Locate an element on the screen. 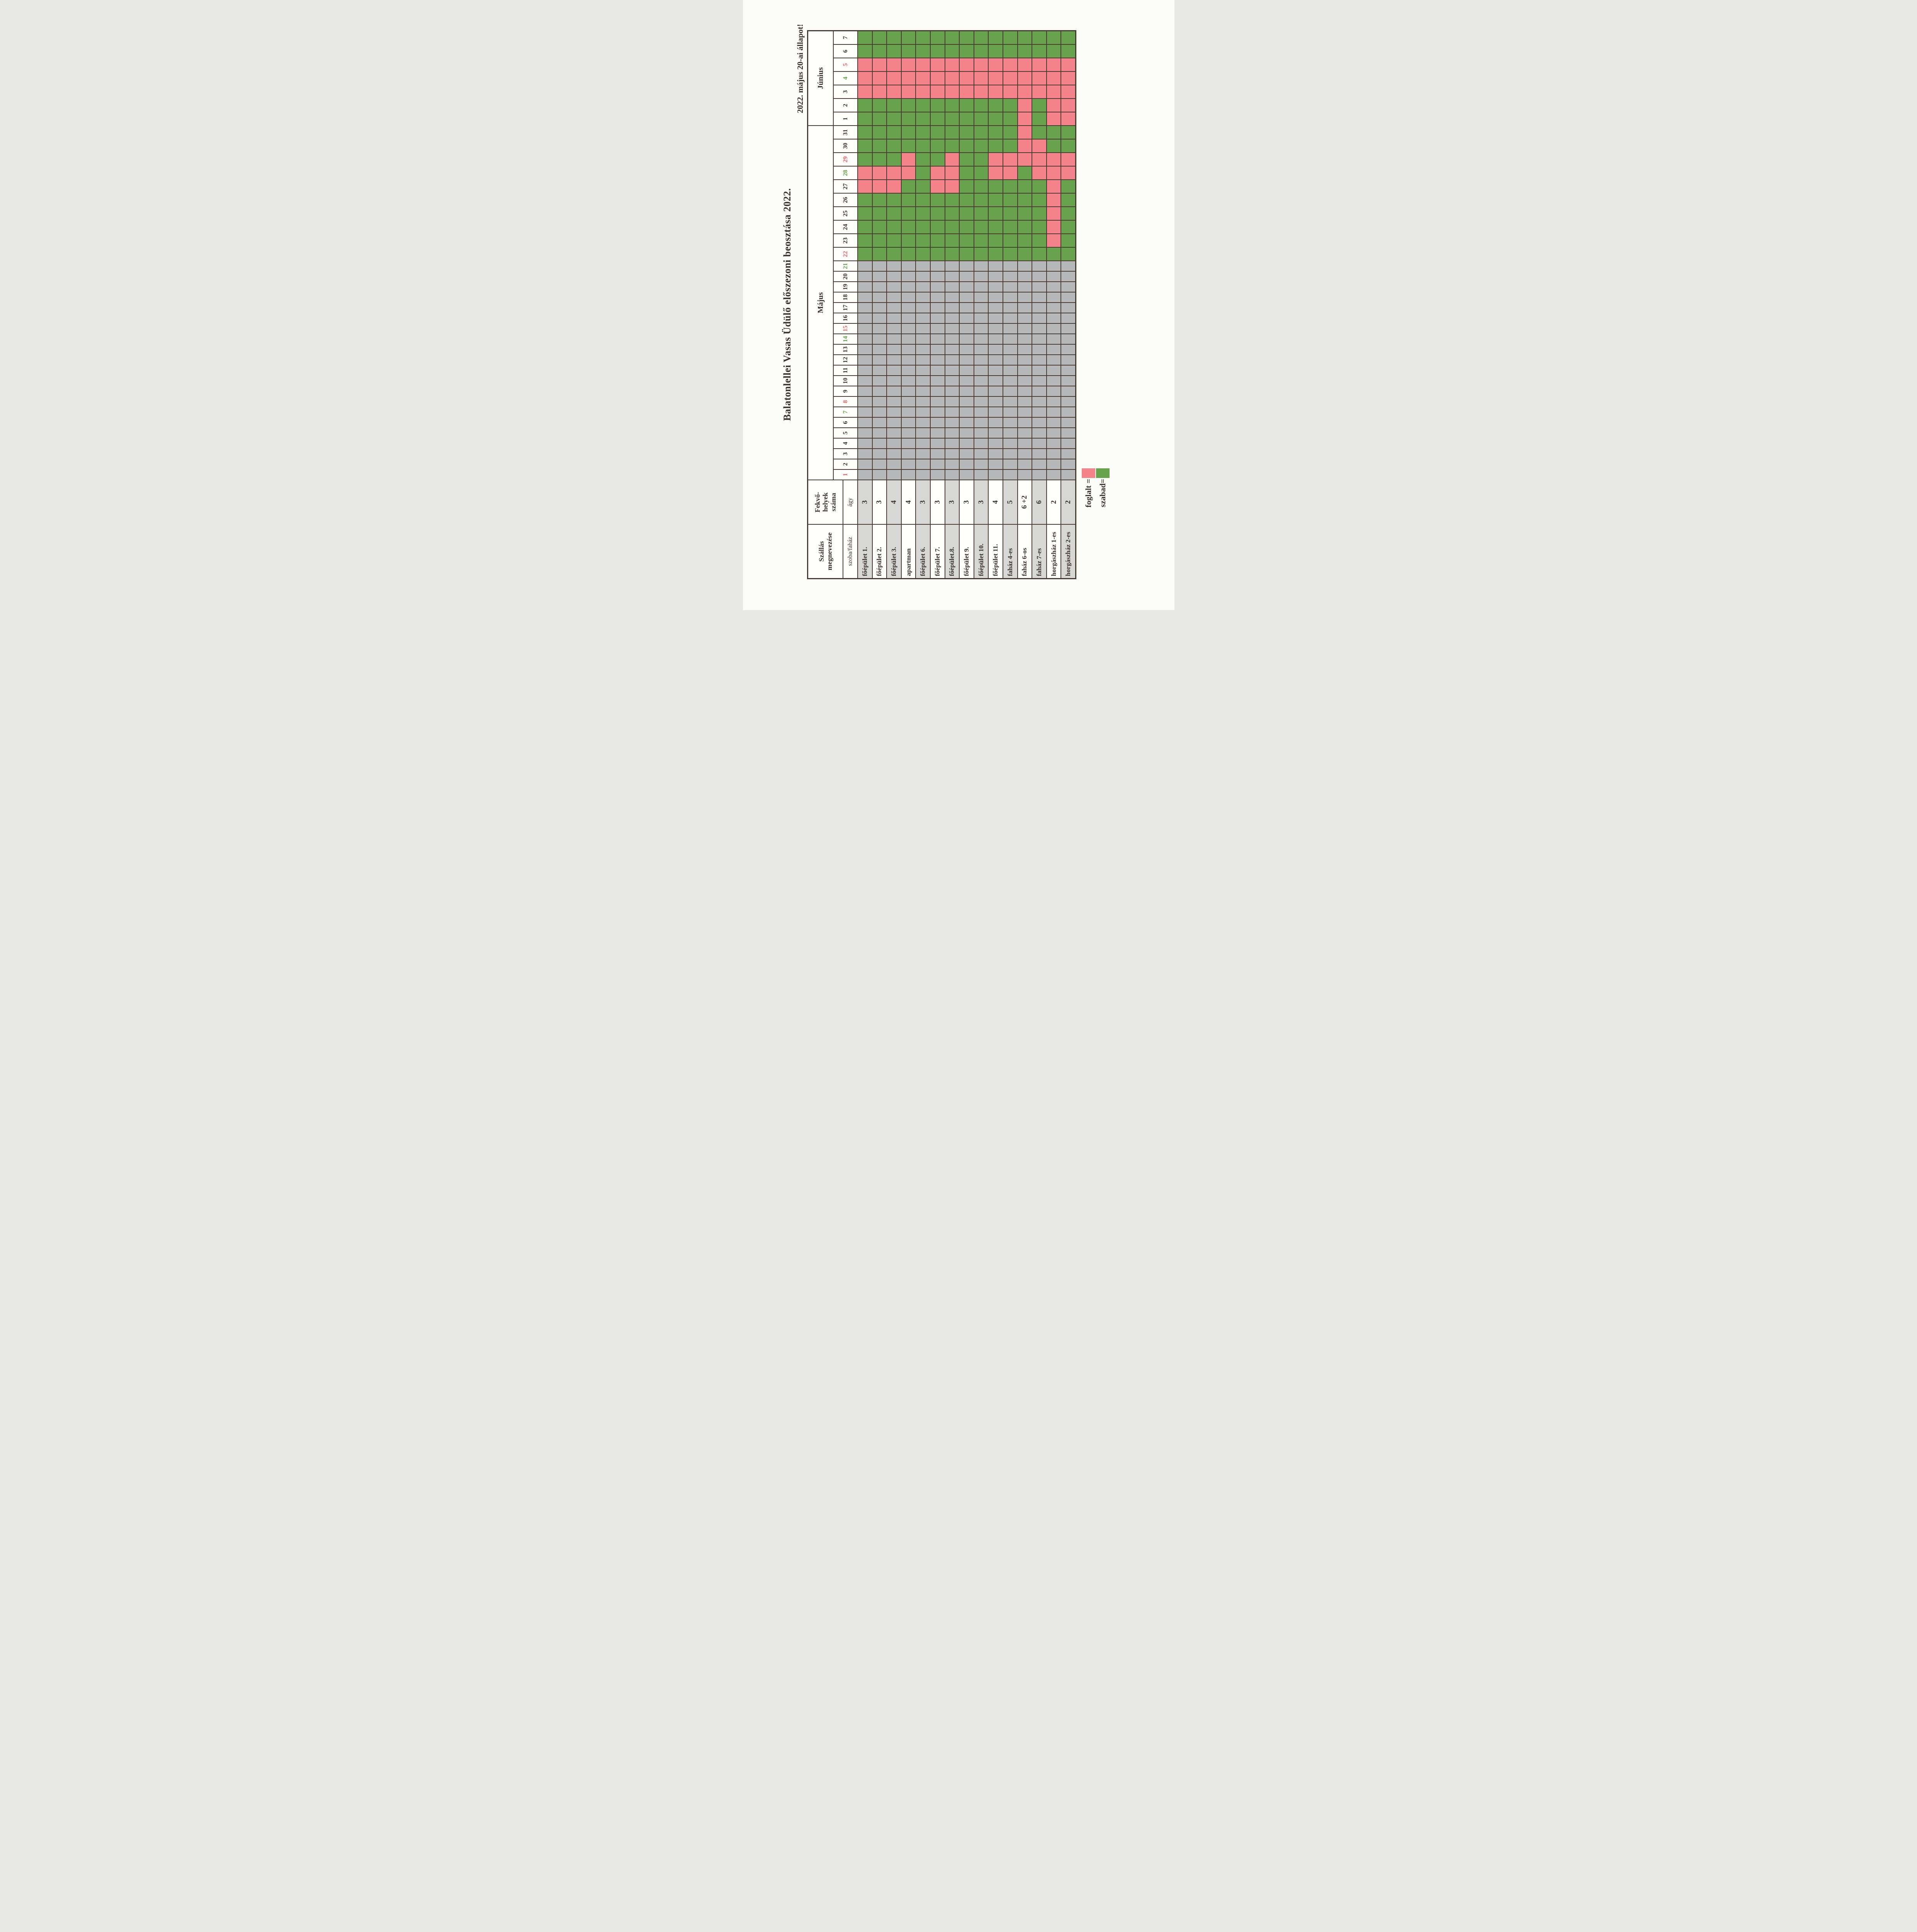 The image size is (1917, 1932). unit-name: horgászház 2-es is located at coordinates (1068, 551).